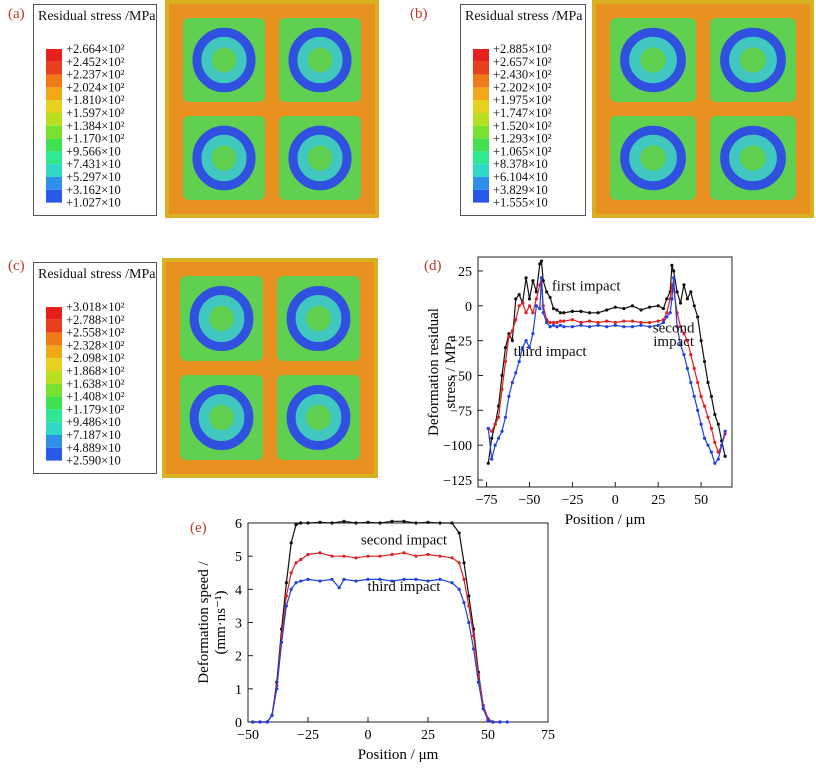 This screenshot has width=816, height=776. I want to click on x-tick-label: 75, so click(548, 735).